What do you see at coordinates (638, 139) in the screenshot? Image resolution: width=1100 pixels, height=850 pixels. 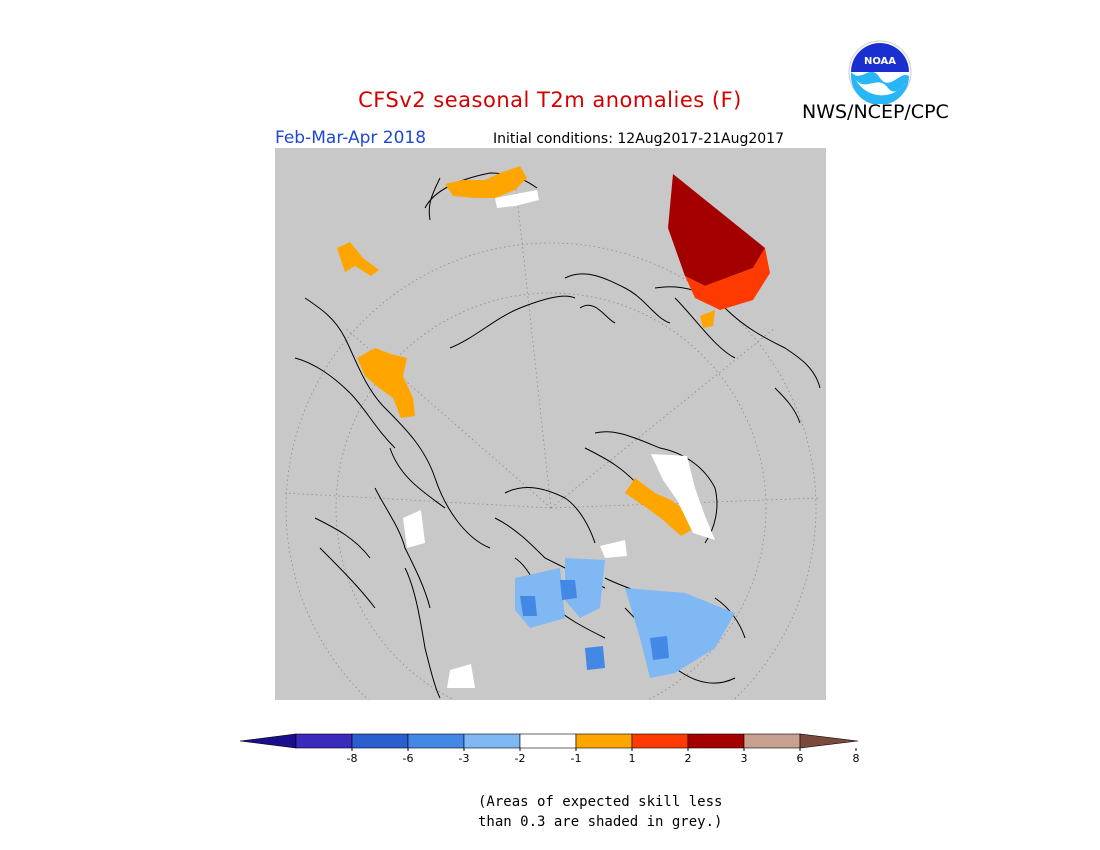 I see `initial-conditions-label: Initial conditions: 12Aug2017-21Aug2017` at bounding box center [638, 139].